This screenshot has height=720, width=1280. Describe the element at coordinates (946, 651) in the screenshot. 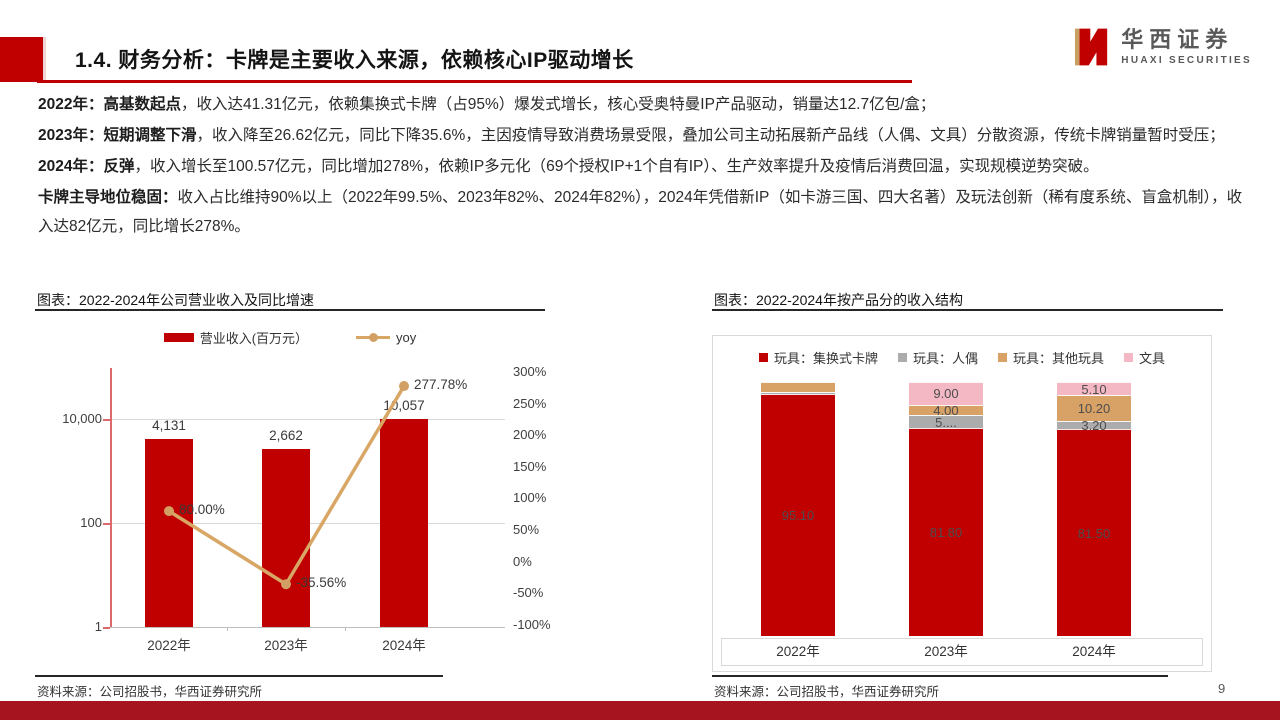

I see `x-axis-category-label: 2023年` at that location.